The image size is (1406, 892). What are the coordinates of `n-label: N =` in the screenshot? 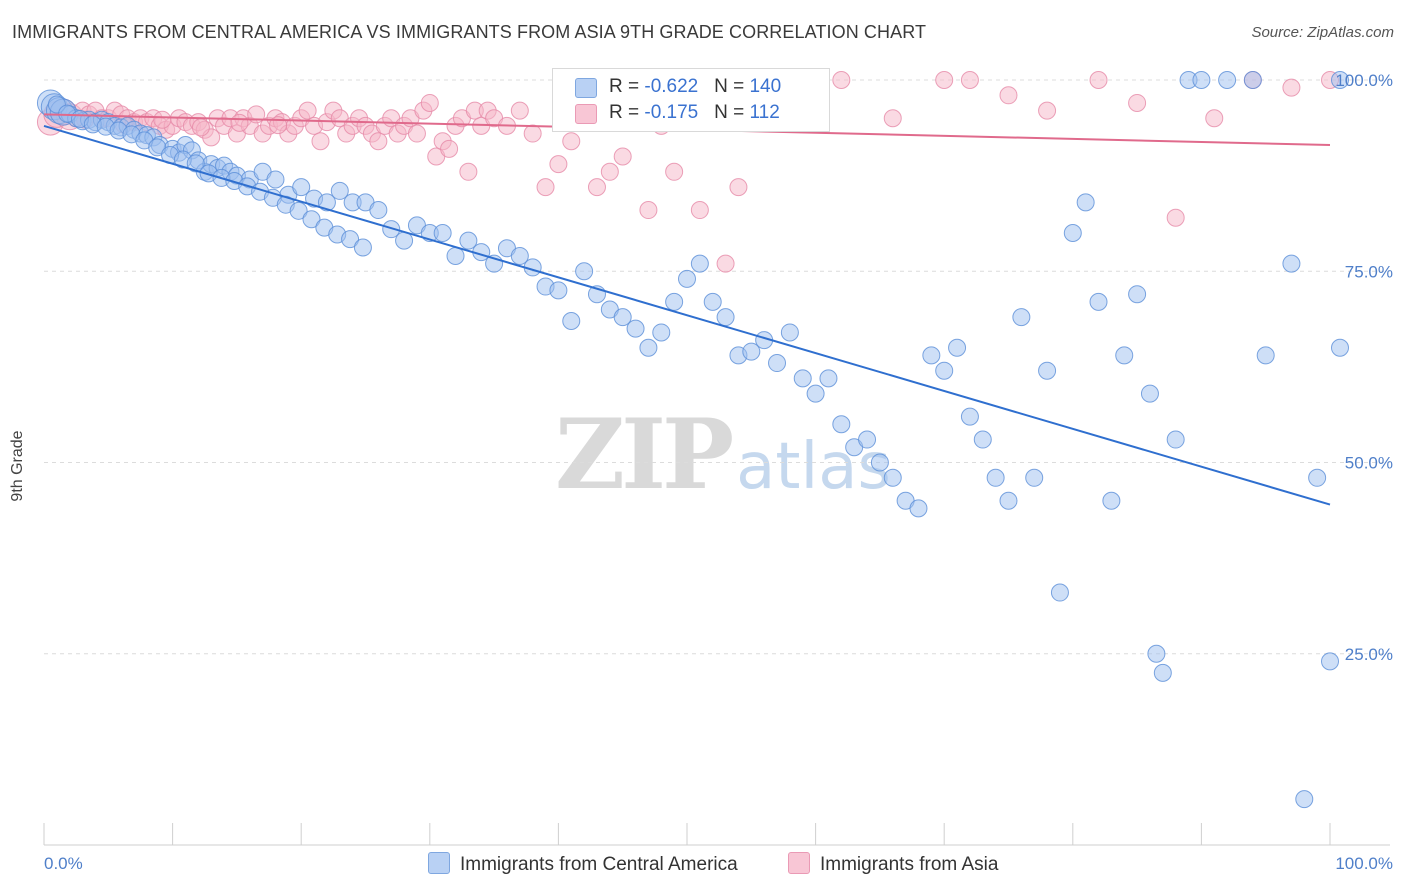 It's located at (732, 86).